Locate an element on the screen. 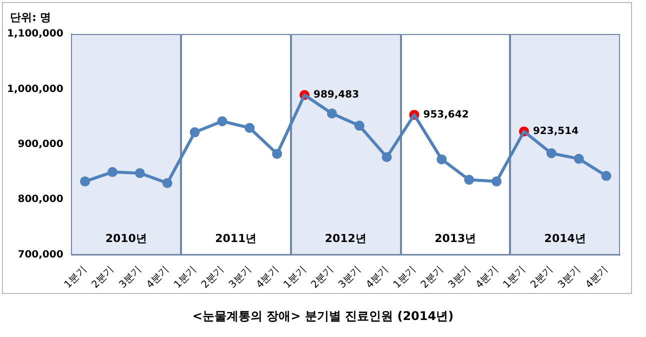 The image size is (646, 337). annotation: 2012년 is located at coordinates (346, 238).